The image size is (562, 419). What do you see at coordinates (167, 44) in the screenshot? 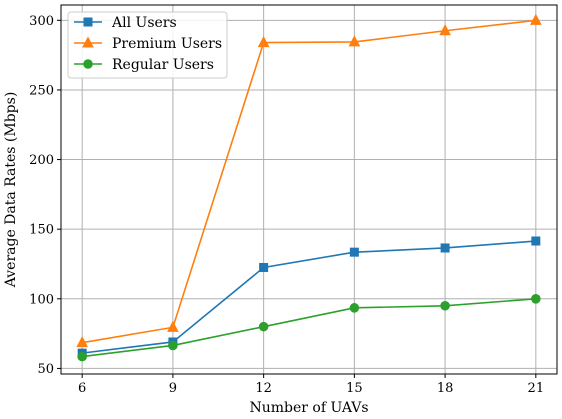
I see `legend-label: Premium Users` at bounding box center [167, 44].